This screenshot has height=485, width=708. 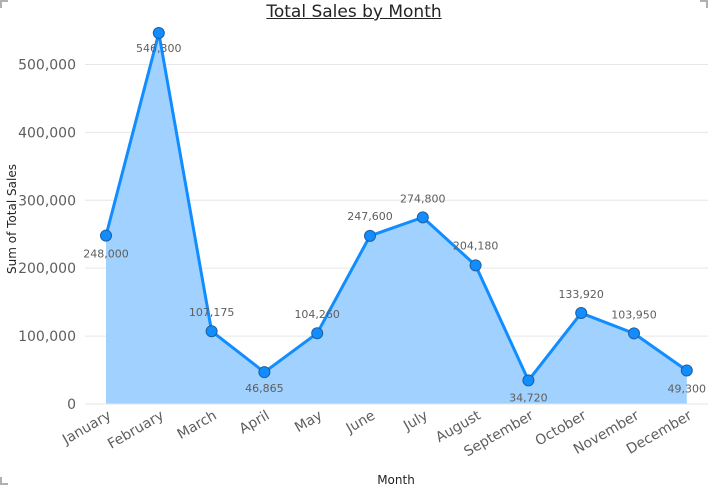 I want to click on data-label: 34,720, so click(x=528, y=397).